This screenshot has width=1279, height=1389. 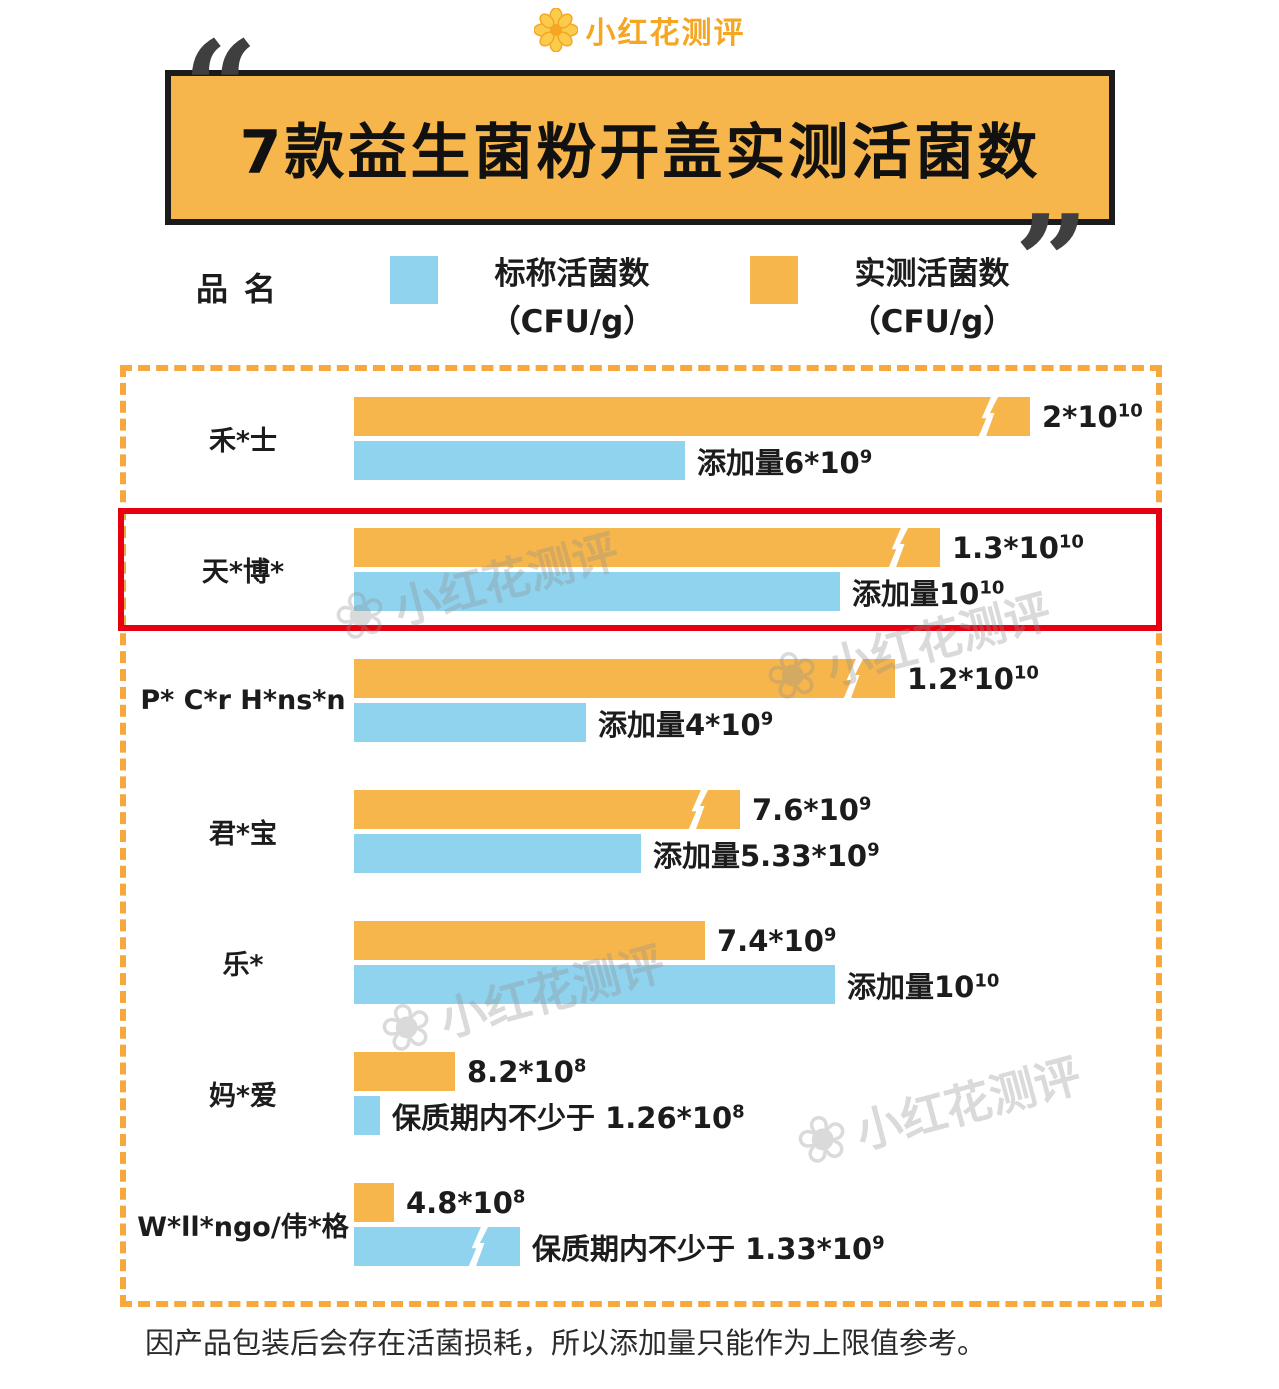 I want to click on open-quote-icon: “, so click(x=220, y=88).